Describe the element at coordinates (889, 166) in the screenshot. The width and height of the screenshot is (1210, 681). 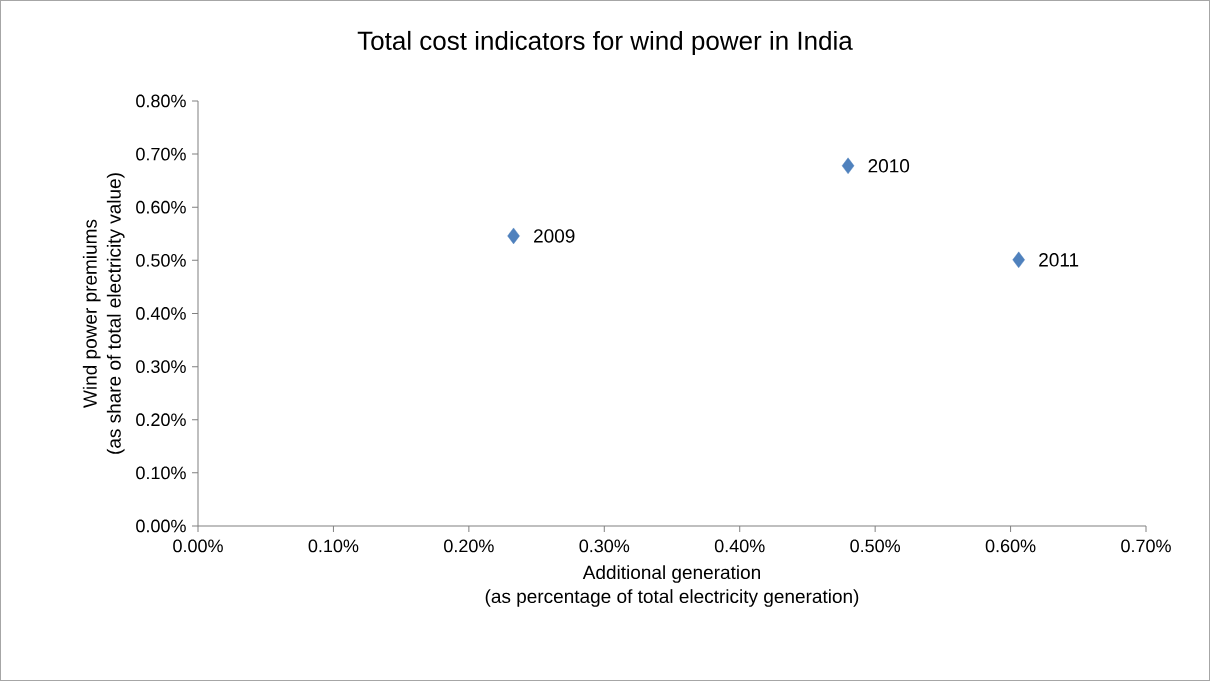
I see `annotation: 2010` at that location.